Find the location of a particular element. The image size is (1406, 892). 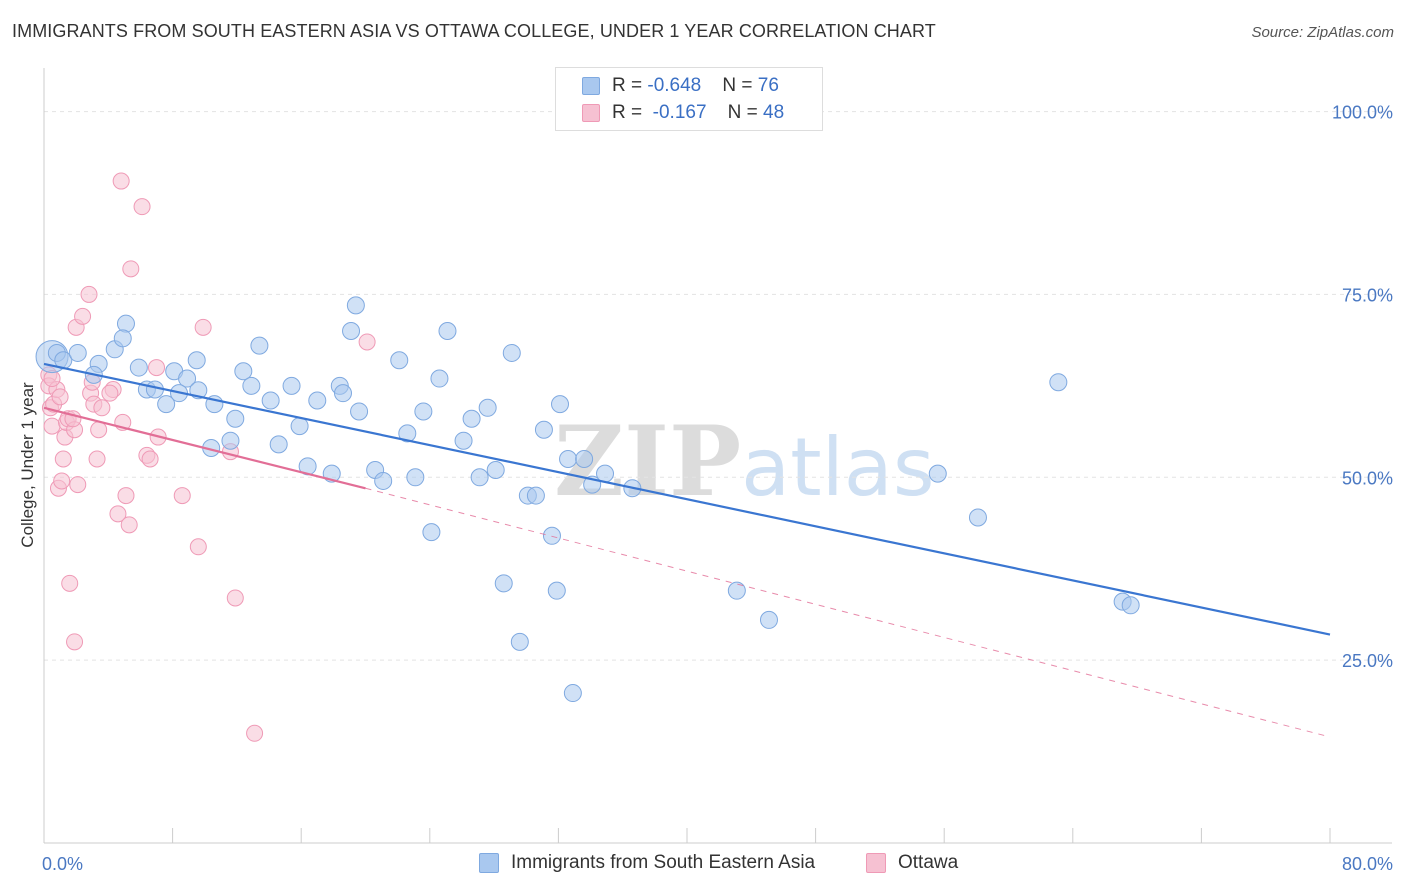

bottom-legend-swatch-pink is located at coordinates (876, 863).